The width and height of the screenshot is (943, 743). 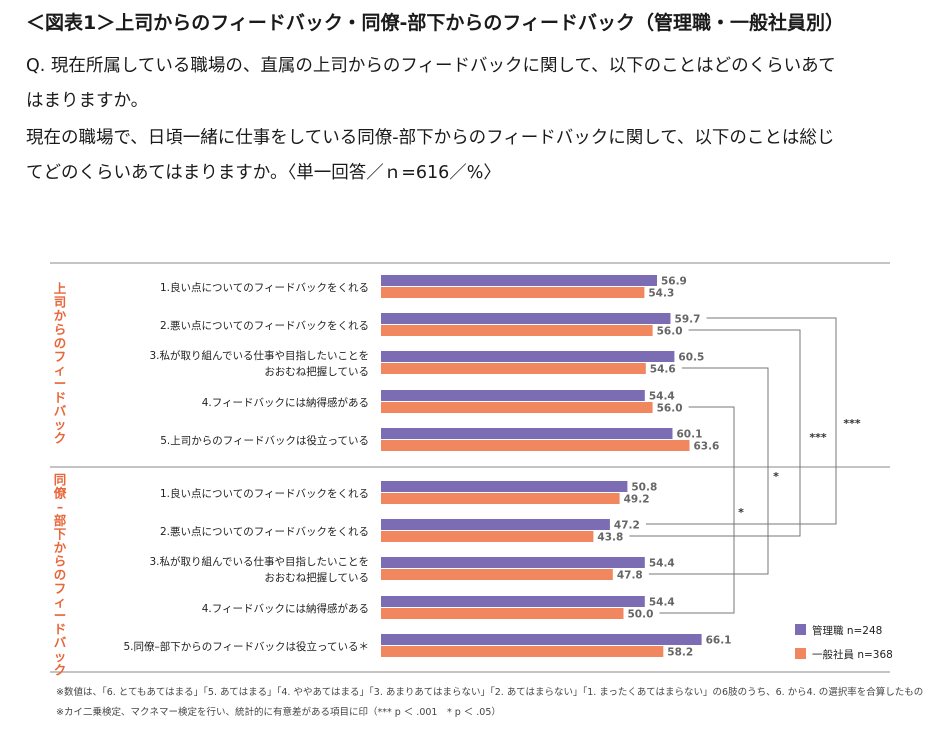 I want to click on data-label: 47.2, so click(x=627, y=526).